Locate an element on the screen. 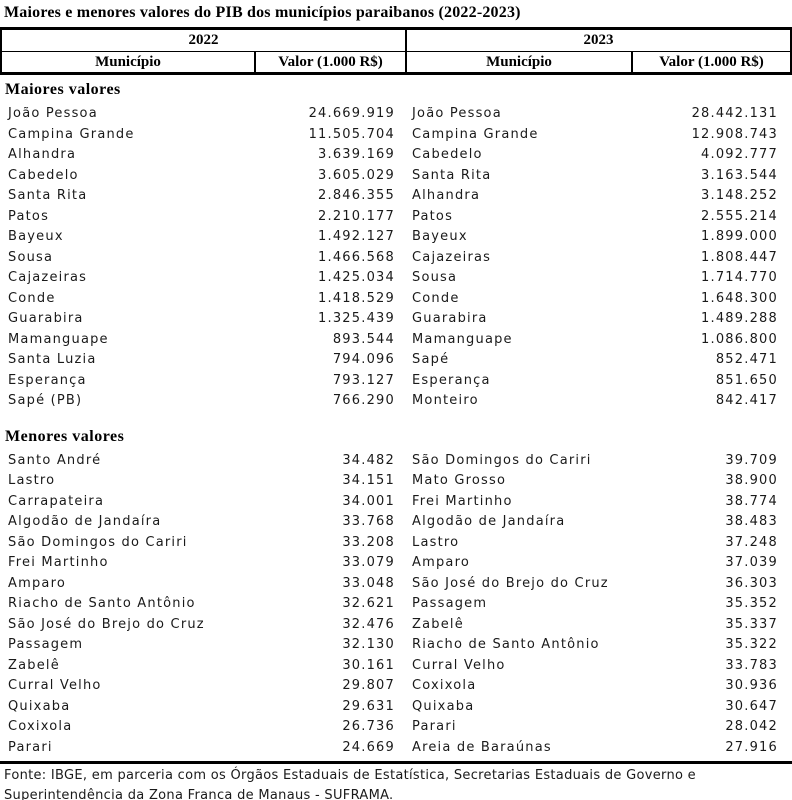 Image resolution: width=792 pixels, height=800 pixels. valor-cell-2023: 38.483 is located at coordinates (751, 521).